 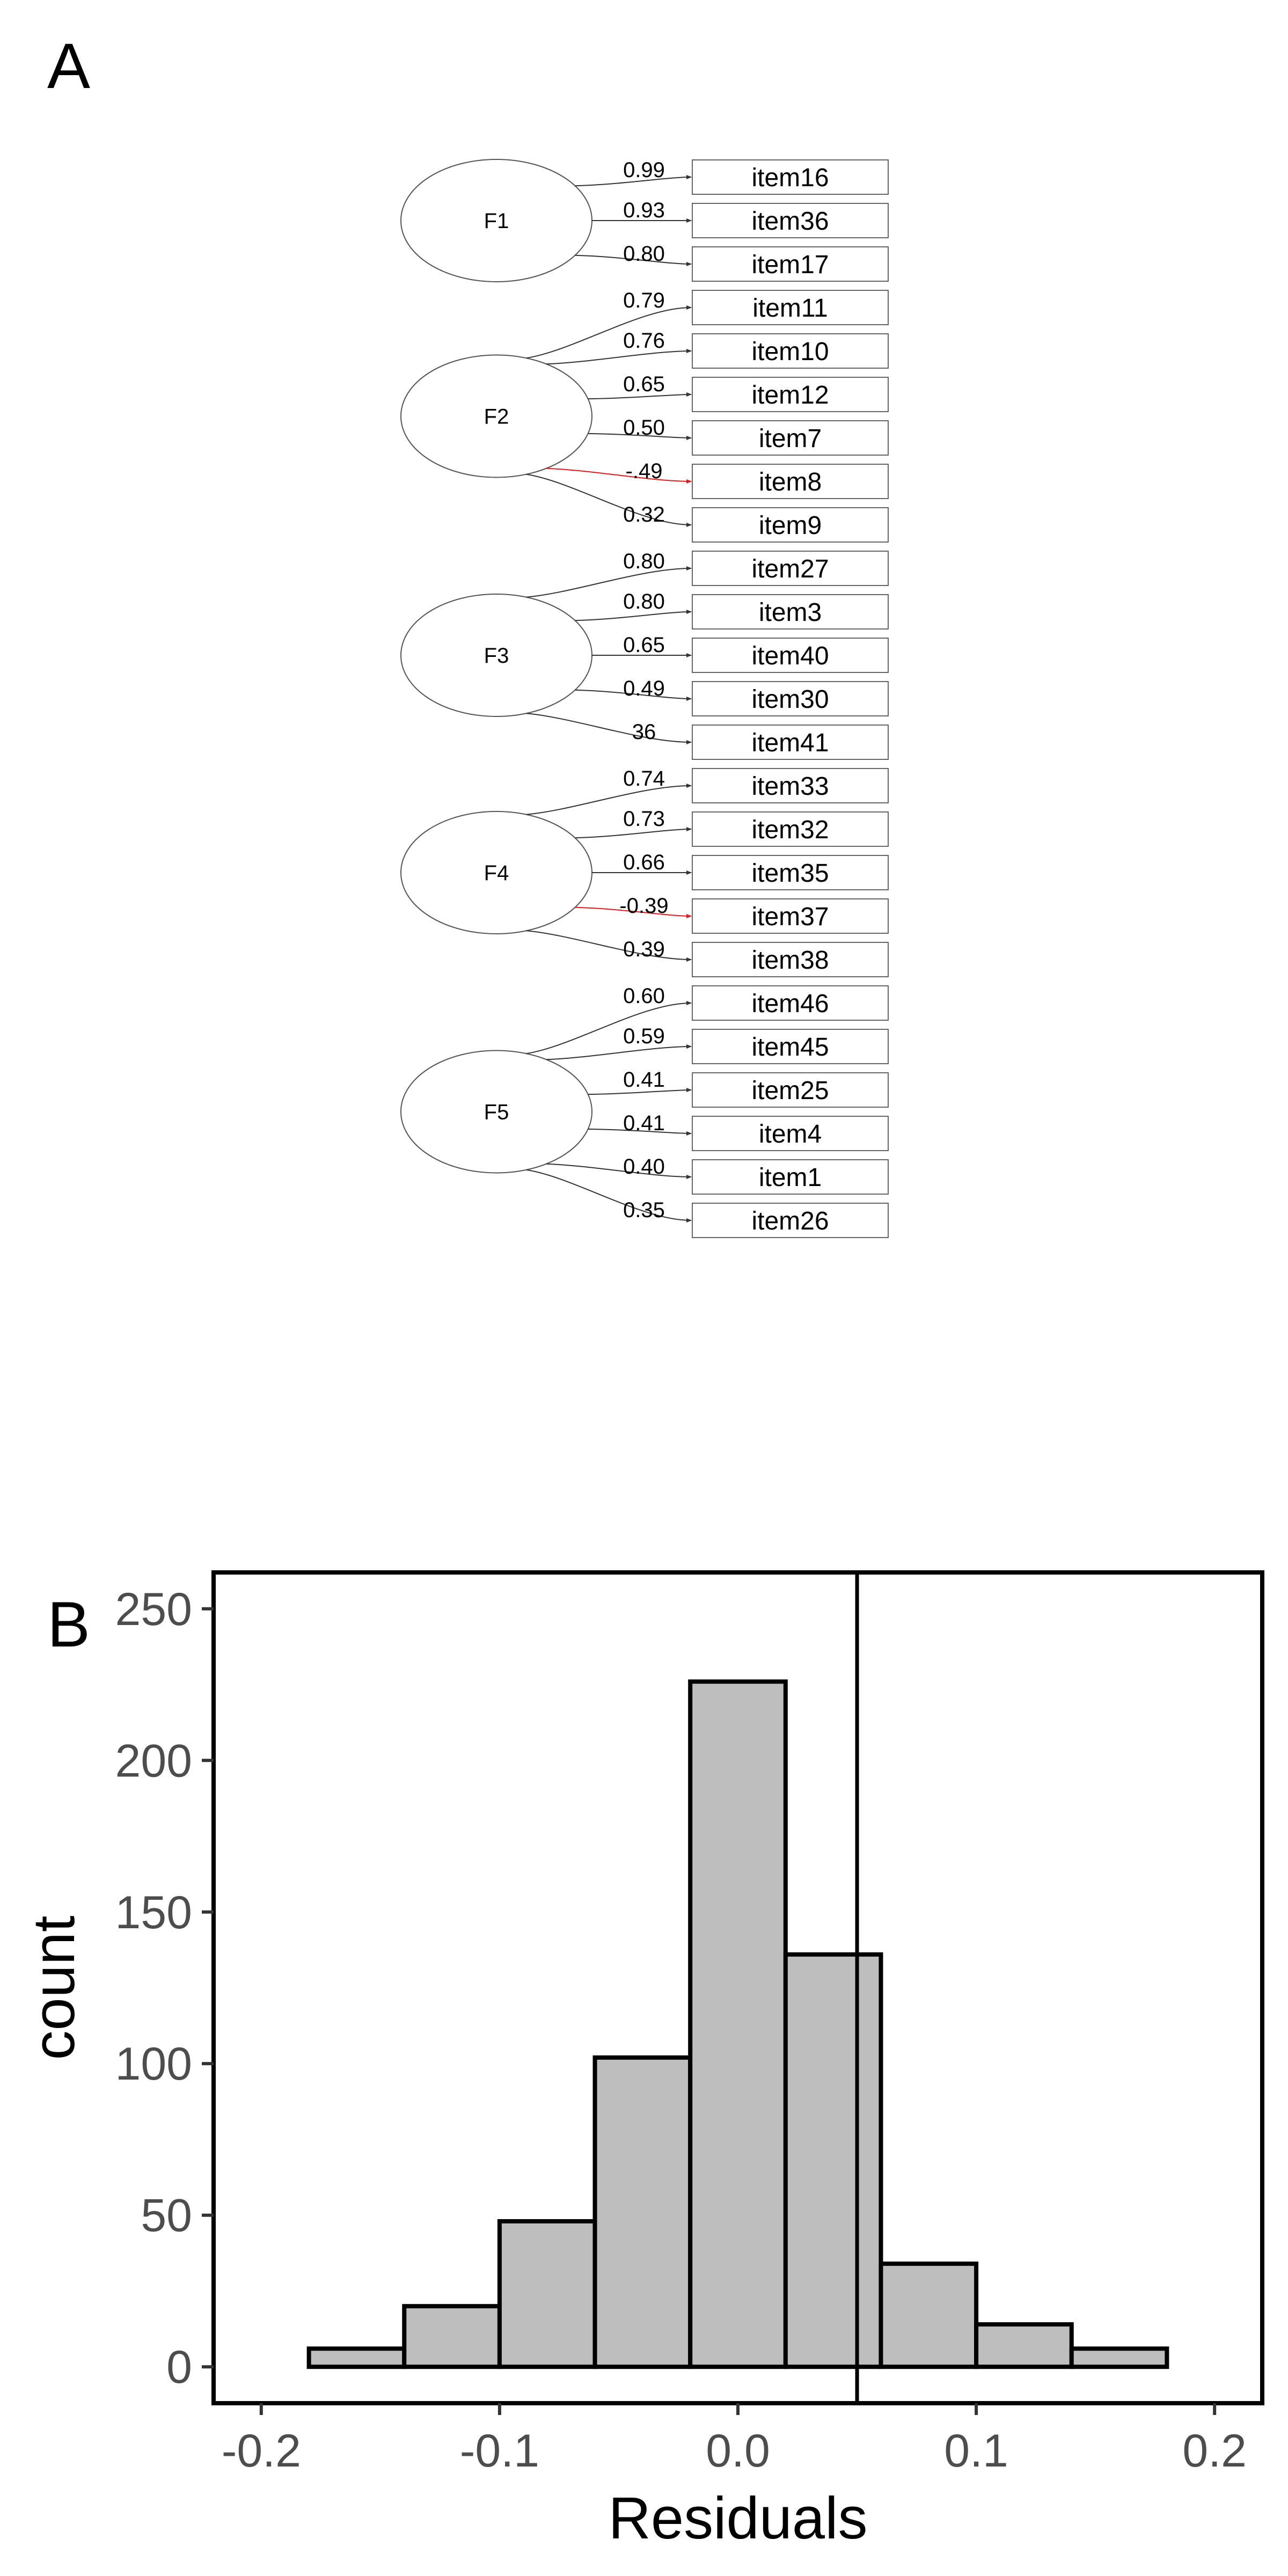 I want to click on item-box-item41, so click(x=790, y=742).